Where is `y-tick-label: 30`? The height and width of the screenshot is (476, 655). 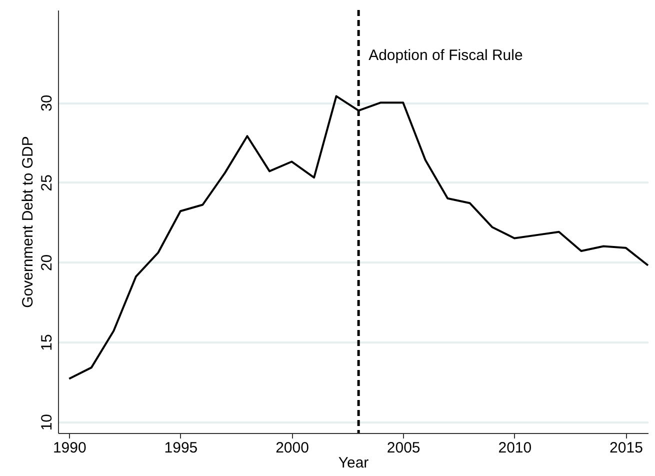
y-tick-label: 30 is located at coordinates (47, 103).